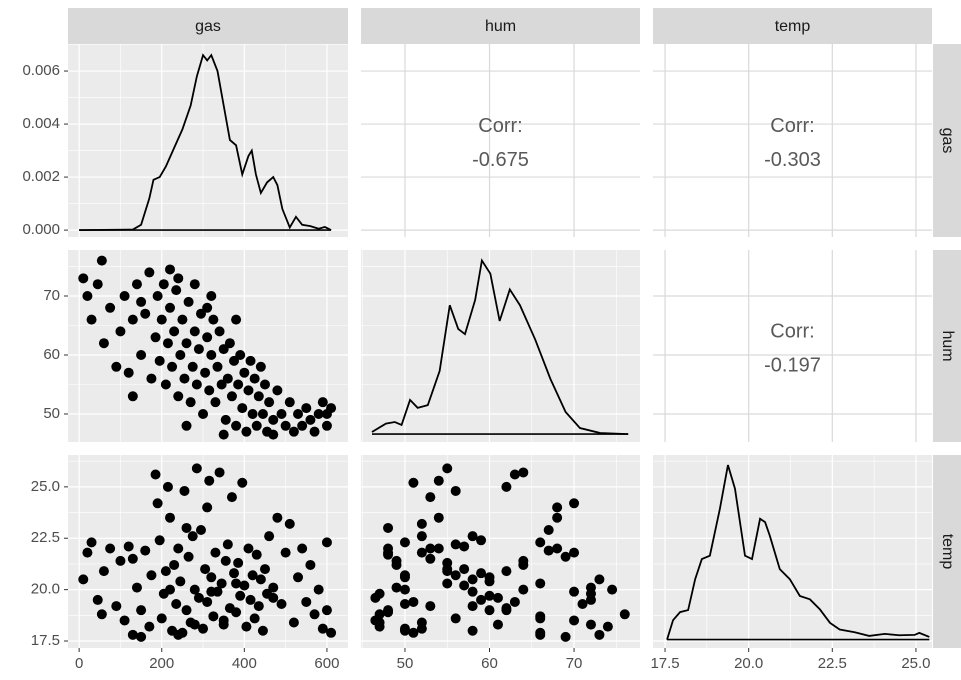  What do you see at coordinates (792, 160) in the screenshot?
I see `corr-value: -0.303` at bounding box center [792, 160].